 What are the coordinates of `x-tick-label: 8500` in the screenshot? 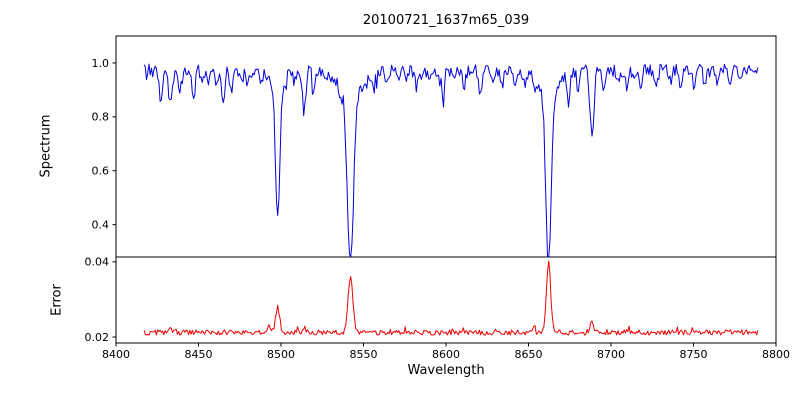 It's located at (281, 354).